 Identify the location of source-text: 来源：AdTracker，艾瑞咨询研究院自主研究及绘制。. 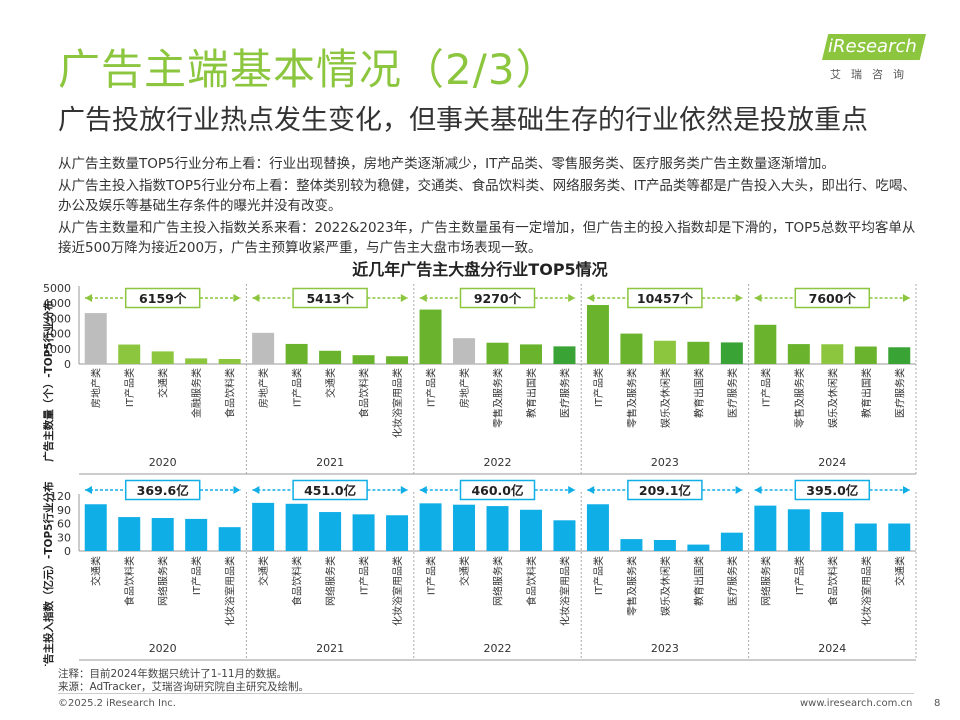
(184, 687).